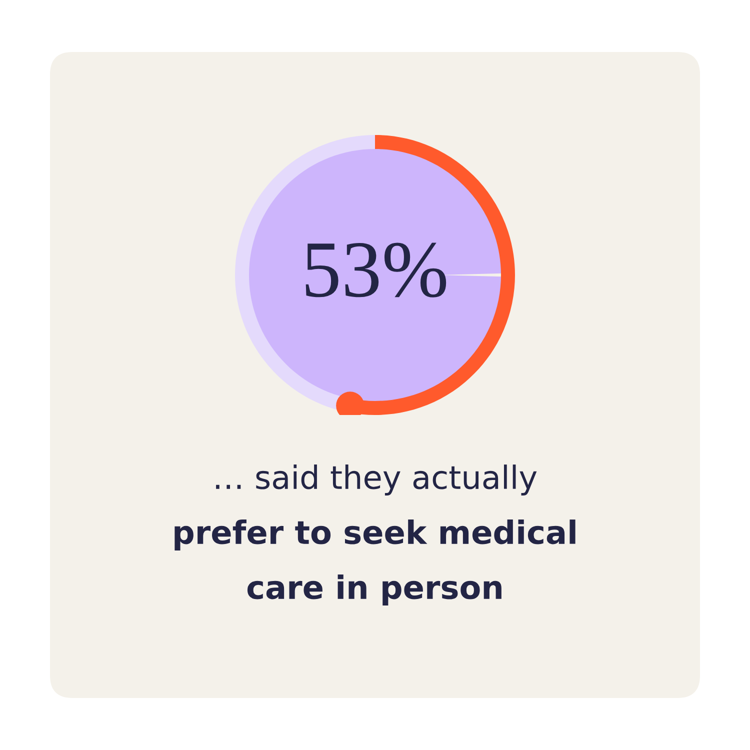 The image size is (750, 750). I want to click on text: … said they actually, so click(376, 480).